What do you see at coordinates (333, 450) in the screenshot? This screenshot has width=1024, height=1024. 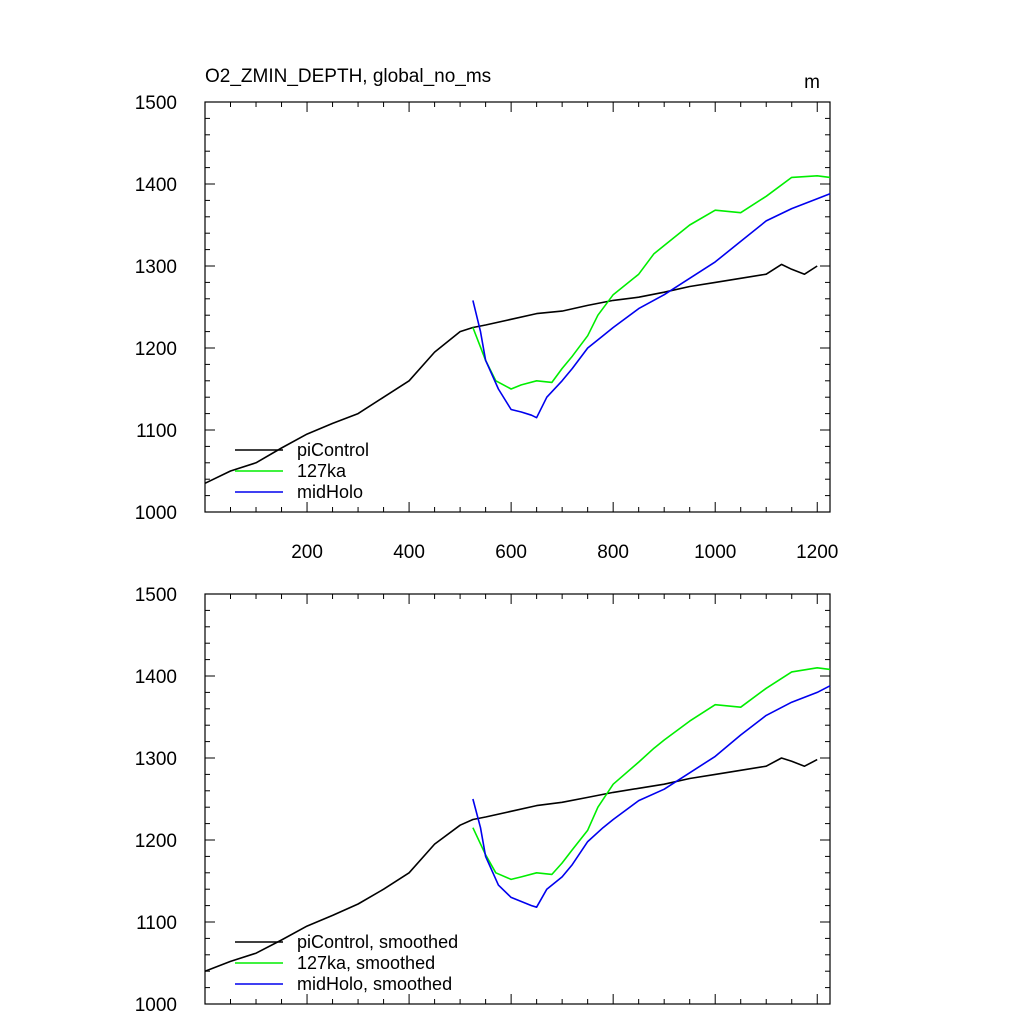 I see `legend-label: piControl` at bounding box center [333, 450].